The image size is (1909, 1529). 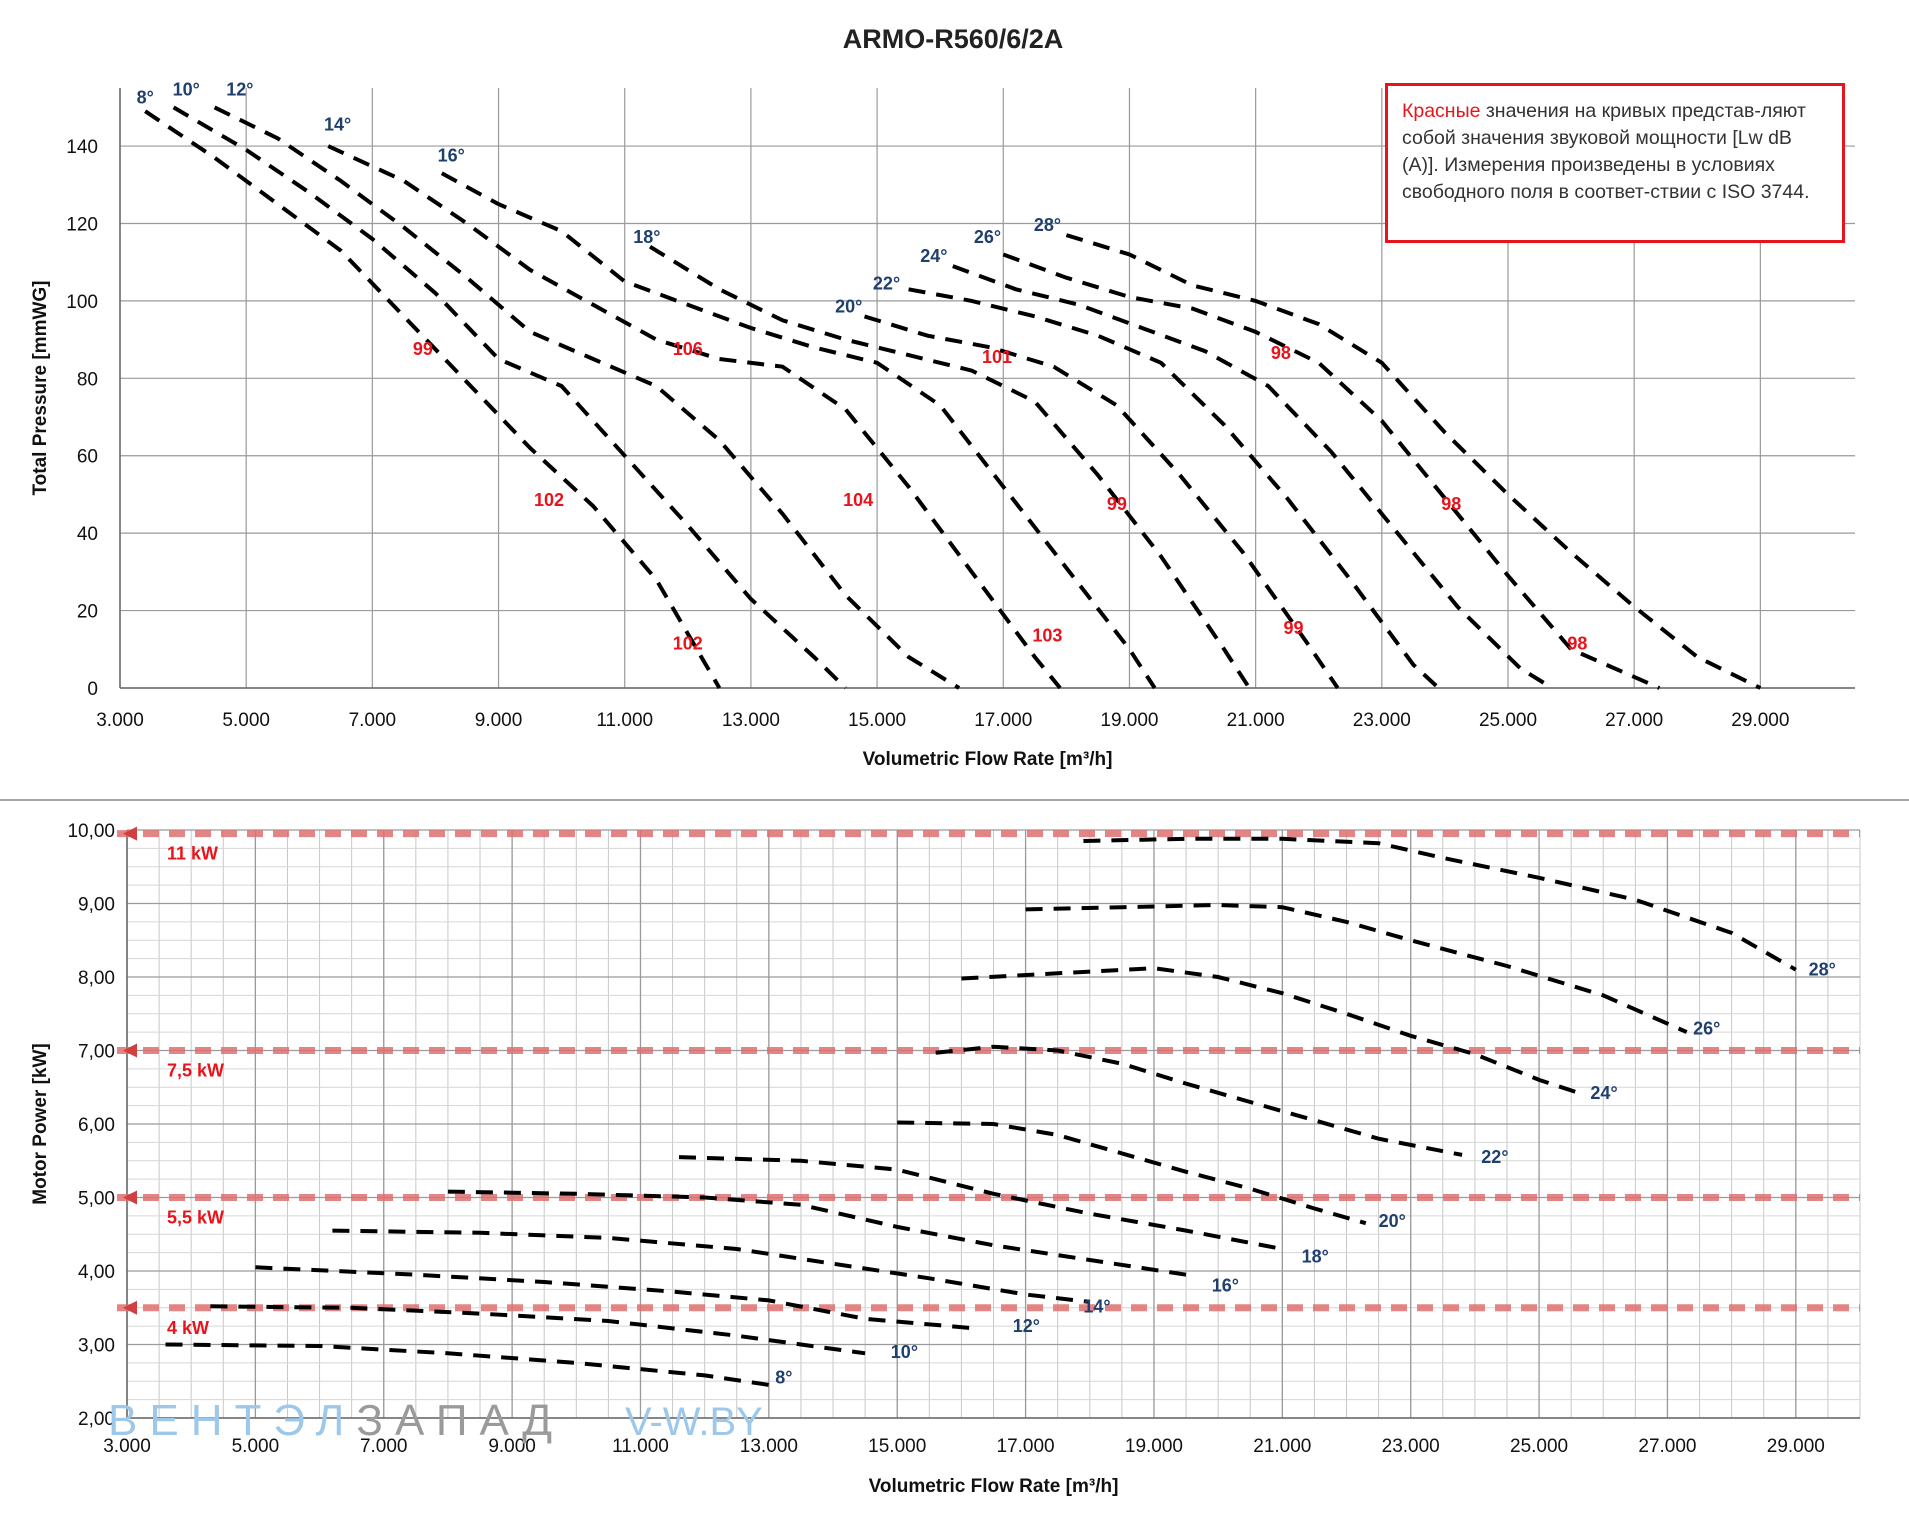 What do you see at coordinates (87, 612) in the screenshot?
I see `y-tick-label: 20` at bounding box center [87, 612].